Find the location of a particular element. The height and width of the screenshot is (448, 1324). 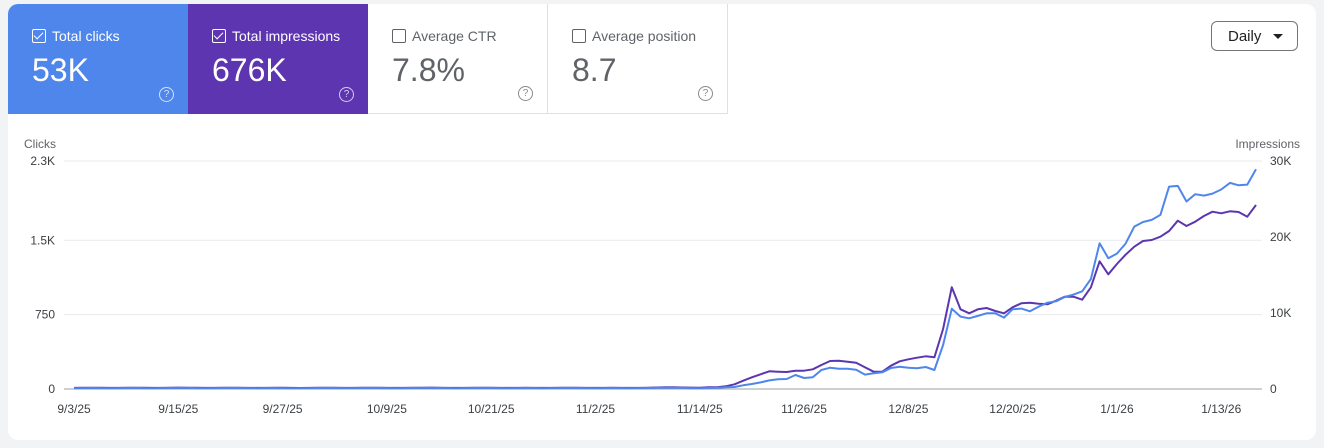

granularity-selected: Daily is located at coordinates (1245, 36).